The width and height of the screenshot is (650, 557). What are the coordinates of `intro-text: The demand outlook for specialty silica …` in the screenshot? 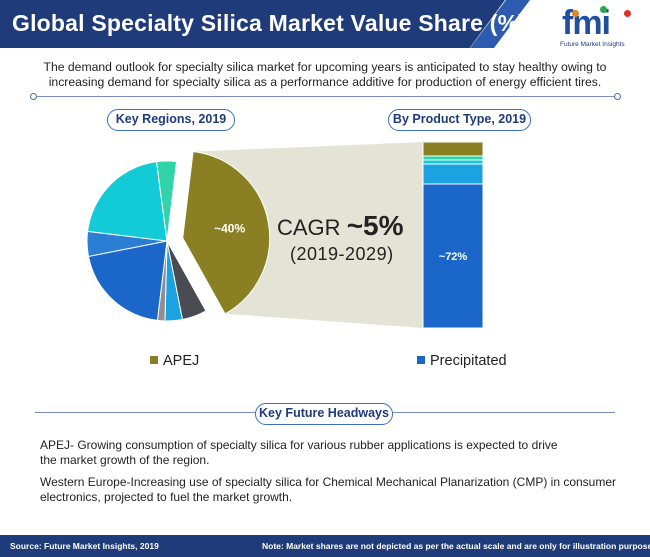 It's located at (325, 74).